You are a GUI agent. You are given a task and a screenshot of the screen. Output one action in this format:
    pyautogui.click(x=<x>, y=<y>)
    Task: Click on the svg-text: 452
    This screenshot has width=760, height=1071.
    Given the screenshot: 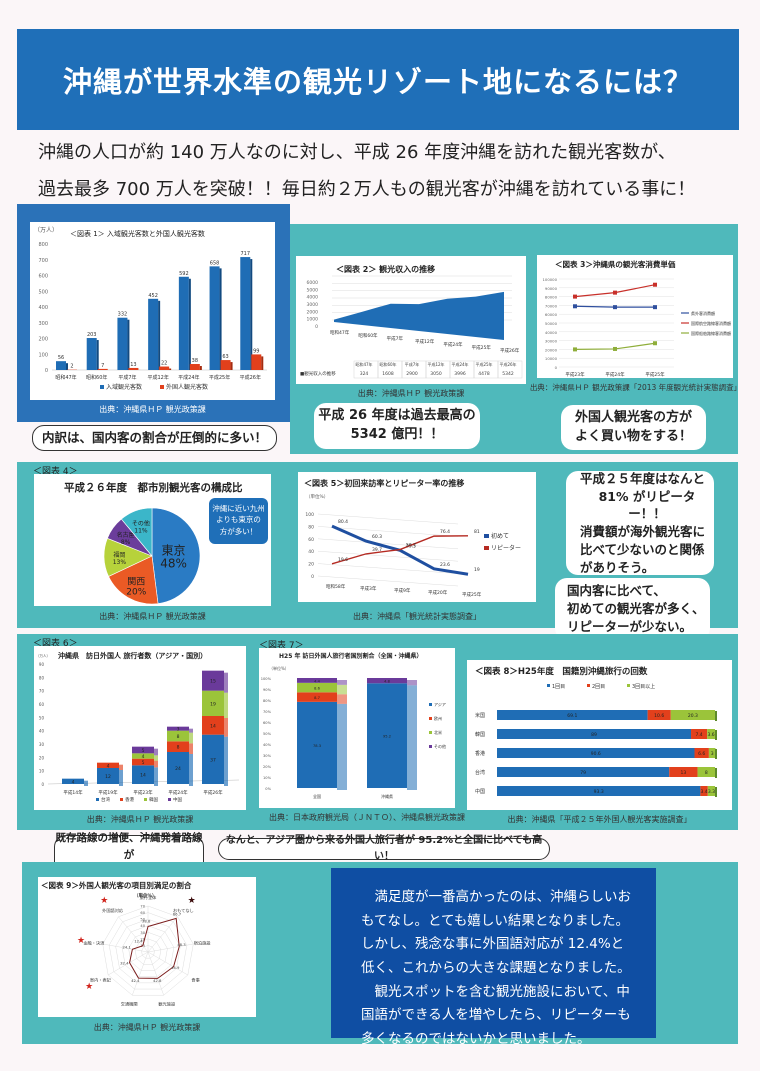 What is the action you would take?
    pyautogui.click(x=153, y=296)
    